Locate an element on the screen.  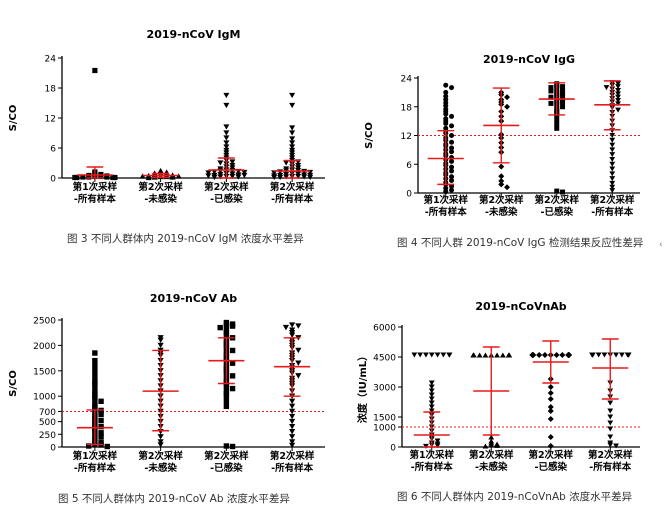
y-tick-label: 2000 is located at coordinates (44, 347).